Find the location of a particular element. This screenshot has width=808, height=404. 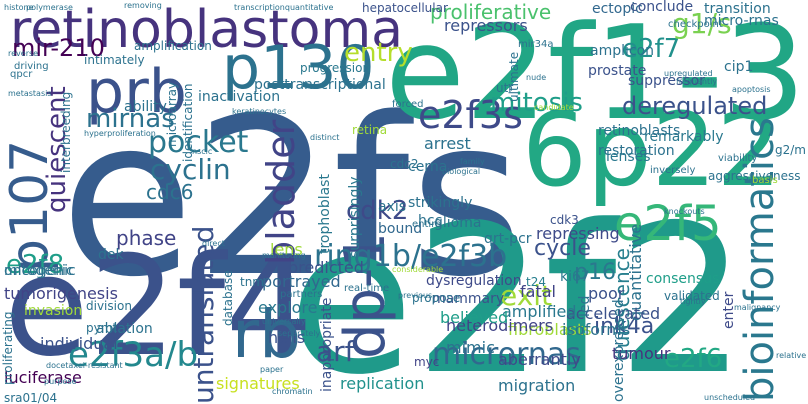

word-basis: basis is located at coordinates (765, 180).